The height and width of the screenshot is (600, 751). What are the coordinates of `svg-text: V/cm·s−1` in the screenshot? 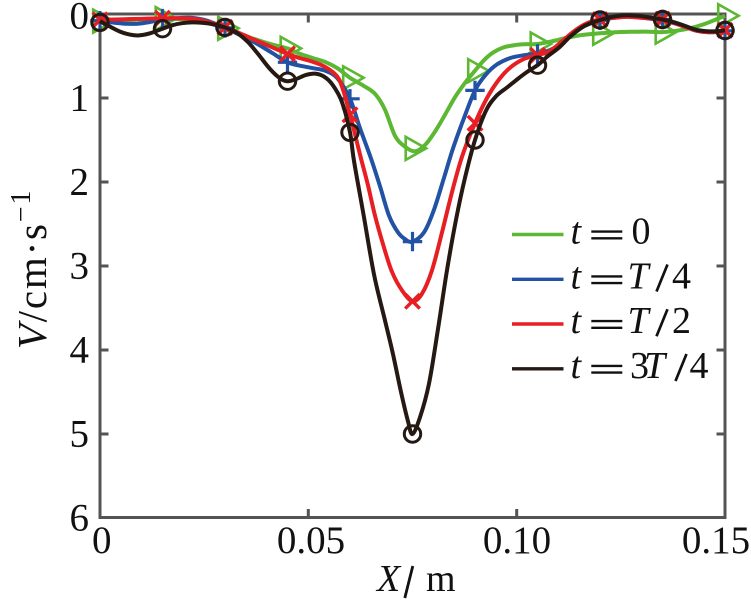 It's located at (30, 269).